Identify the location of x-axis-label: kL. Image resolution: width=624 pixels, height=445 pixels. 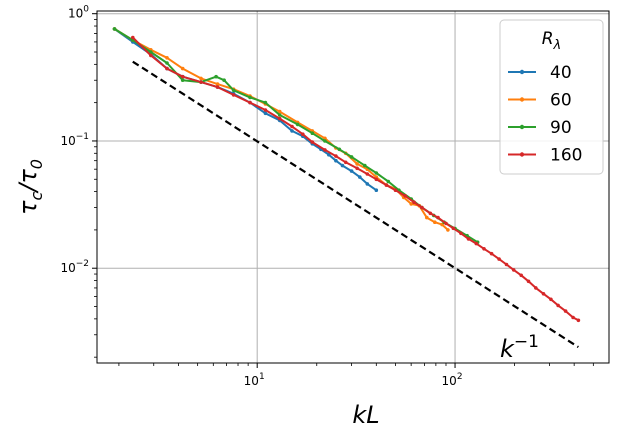
(365, 415).